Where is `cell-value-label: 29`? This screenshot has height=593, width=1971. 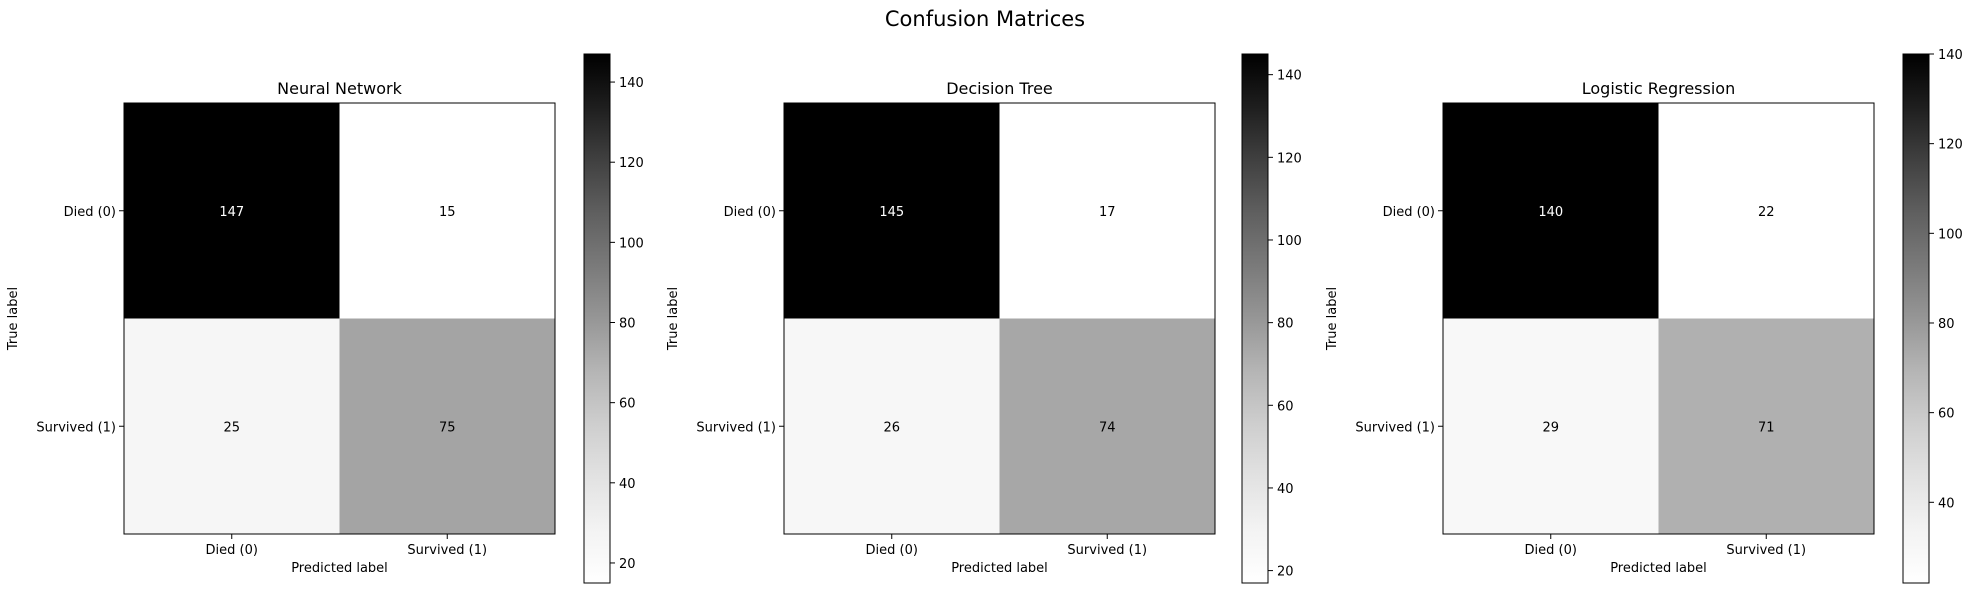 cell-value-label: 29 is located at coordinates (1550, 427).